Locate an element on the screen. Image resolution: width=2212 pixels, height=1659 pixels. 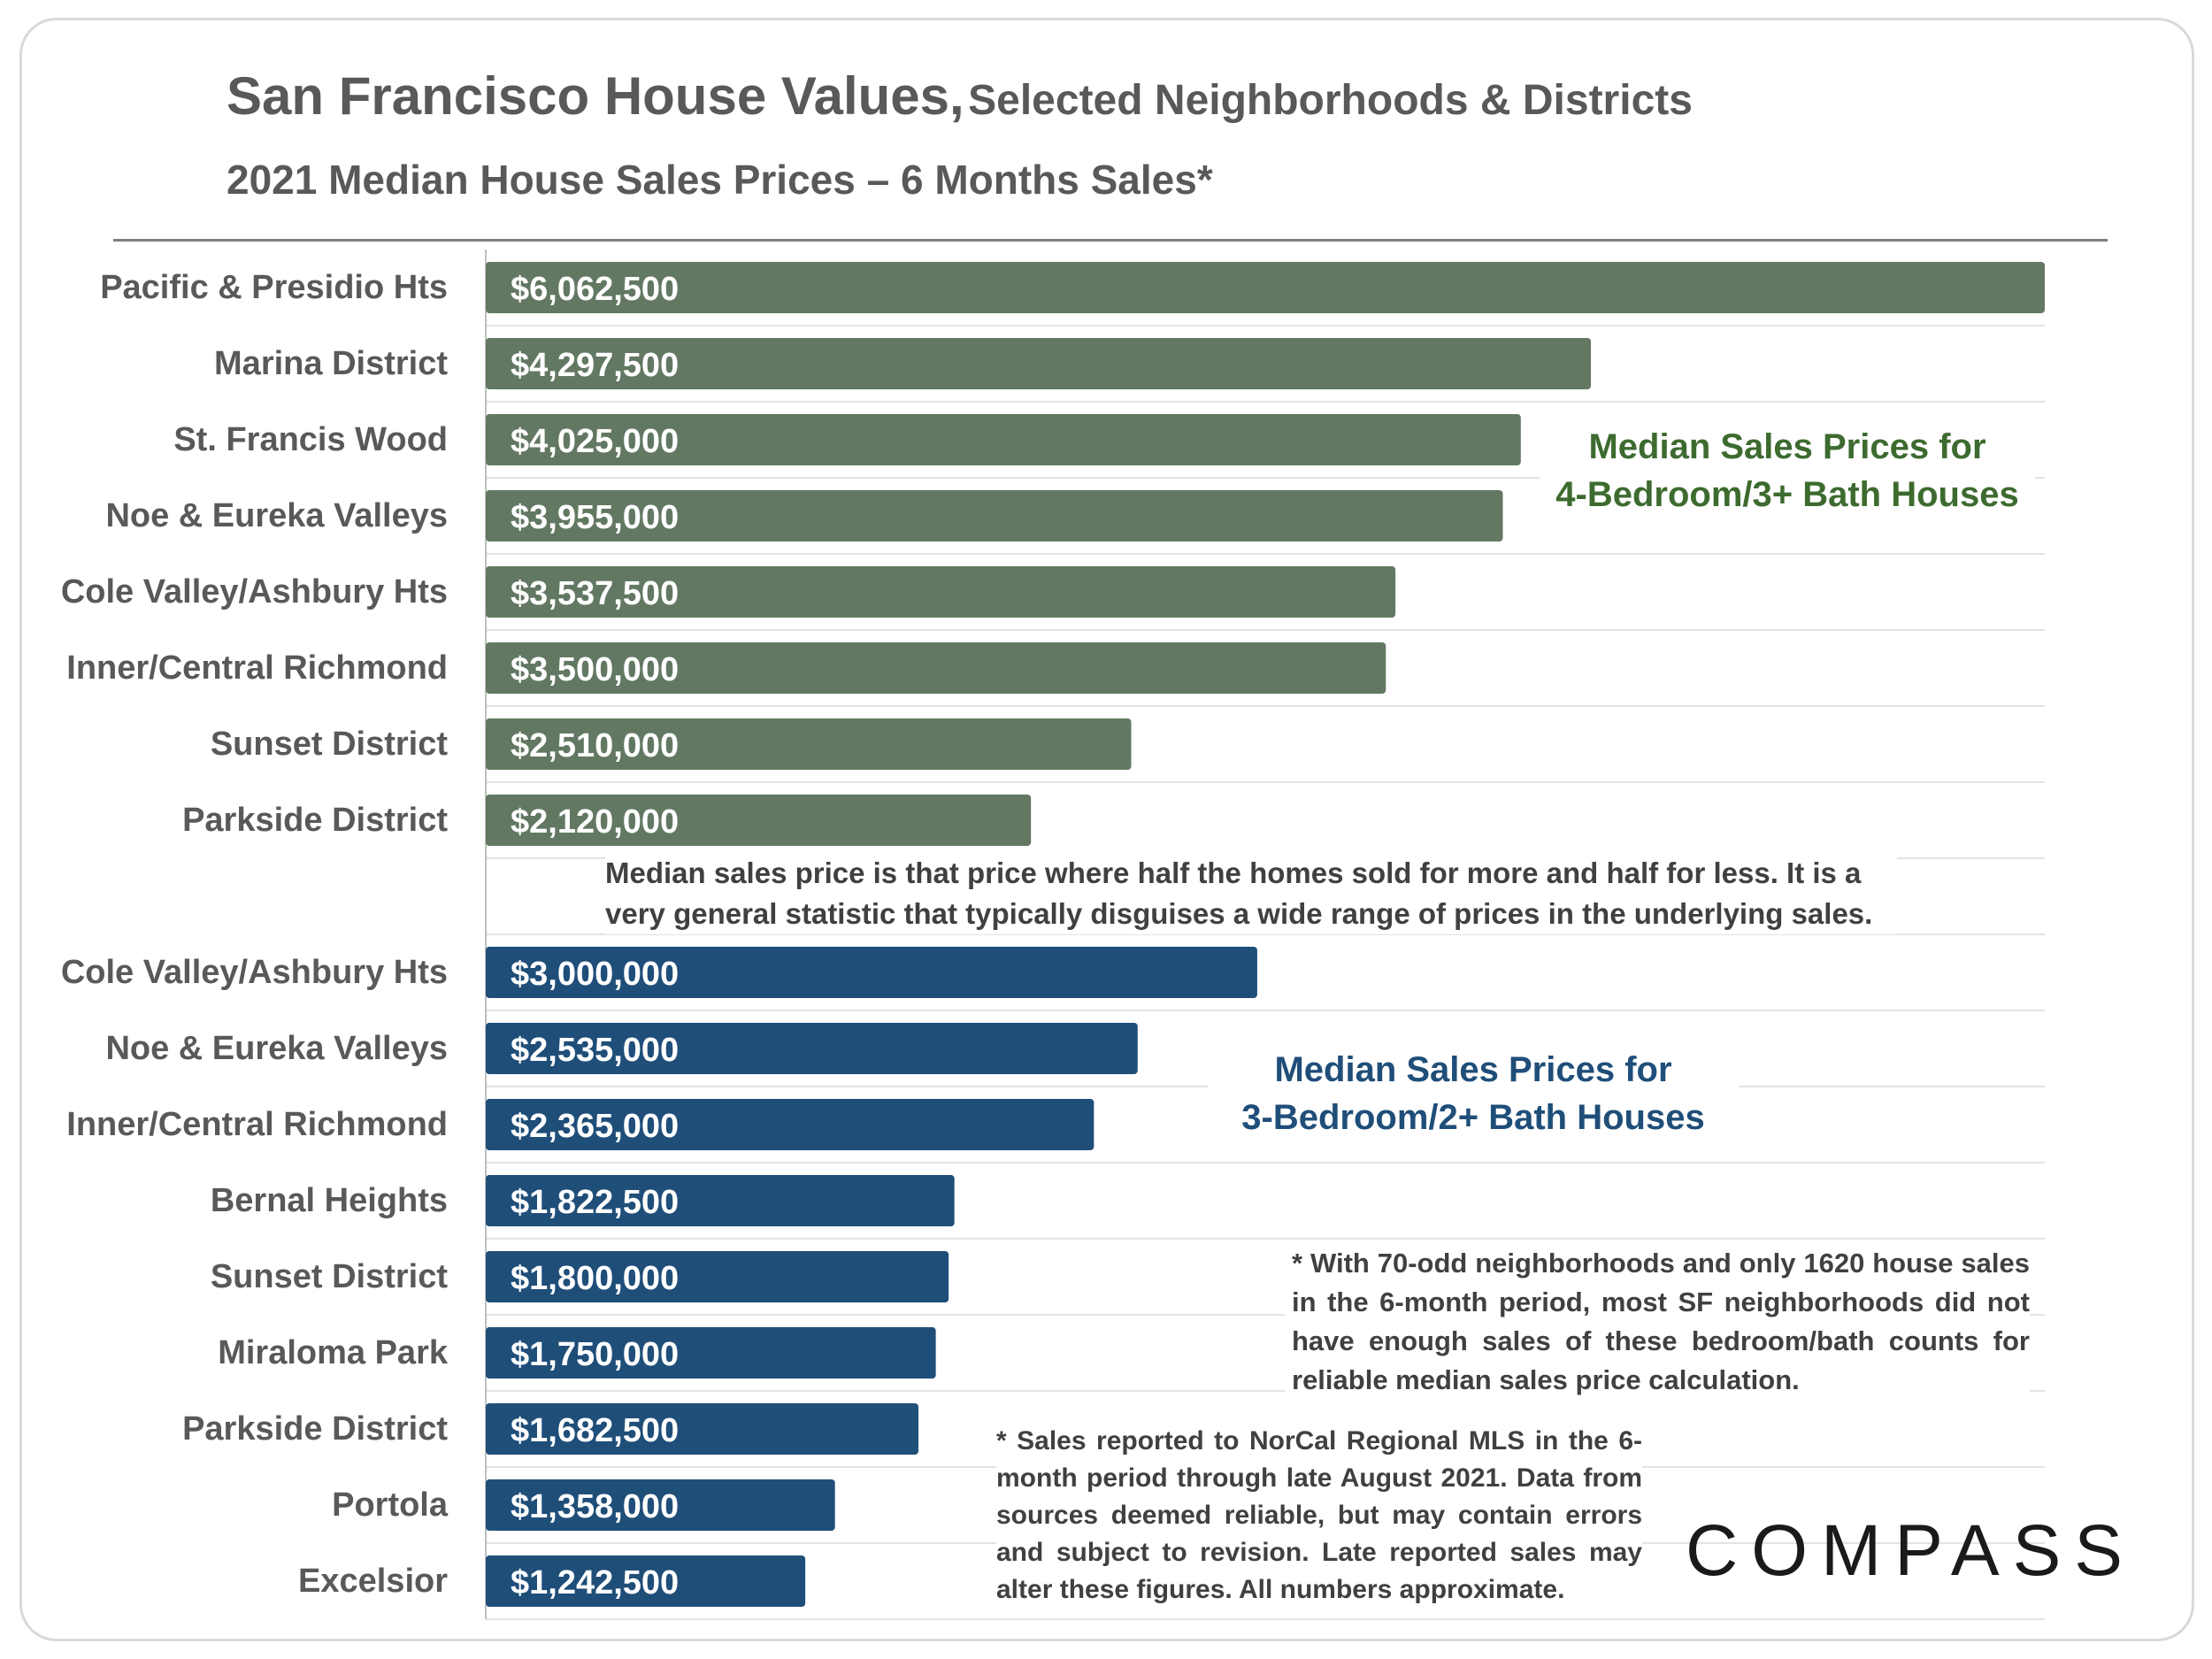
bar-group: $1,682,500 Parkside District is located at coordinates (550, 1429).